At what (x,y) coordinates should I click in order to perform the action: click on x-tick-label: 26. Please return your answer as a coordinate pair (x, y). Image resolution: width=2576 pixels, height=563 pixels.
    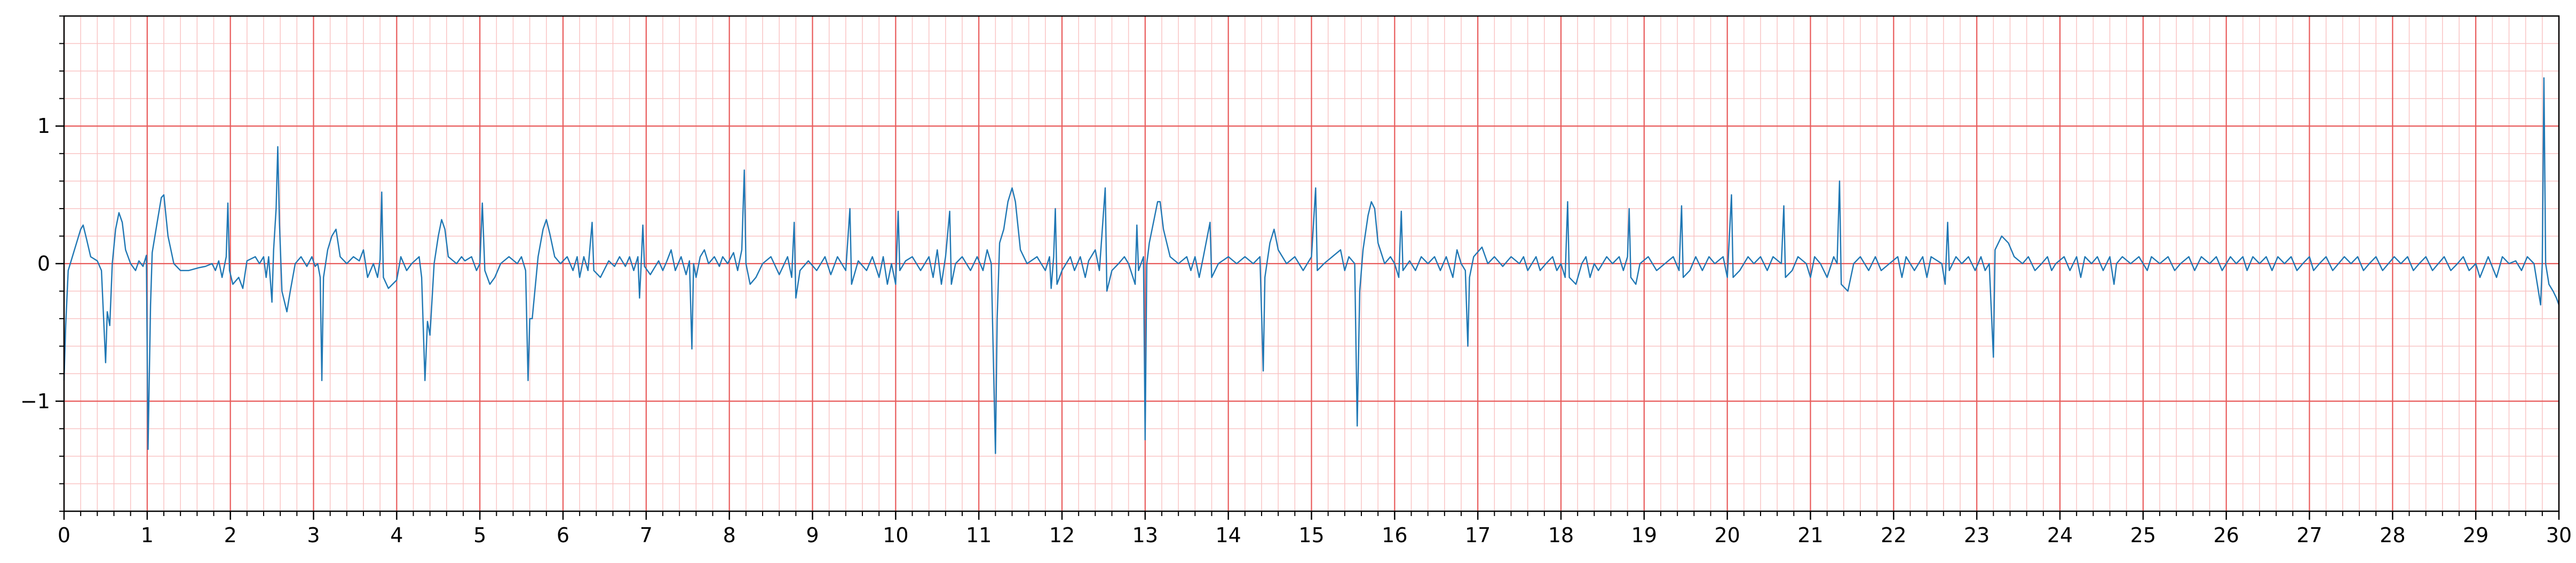
    Looking at the image, I should click on (2226, 535).